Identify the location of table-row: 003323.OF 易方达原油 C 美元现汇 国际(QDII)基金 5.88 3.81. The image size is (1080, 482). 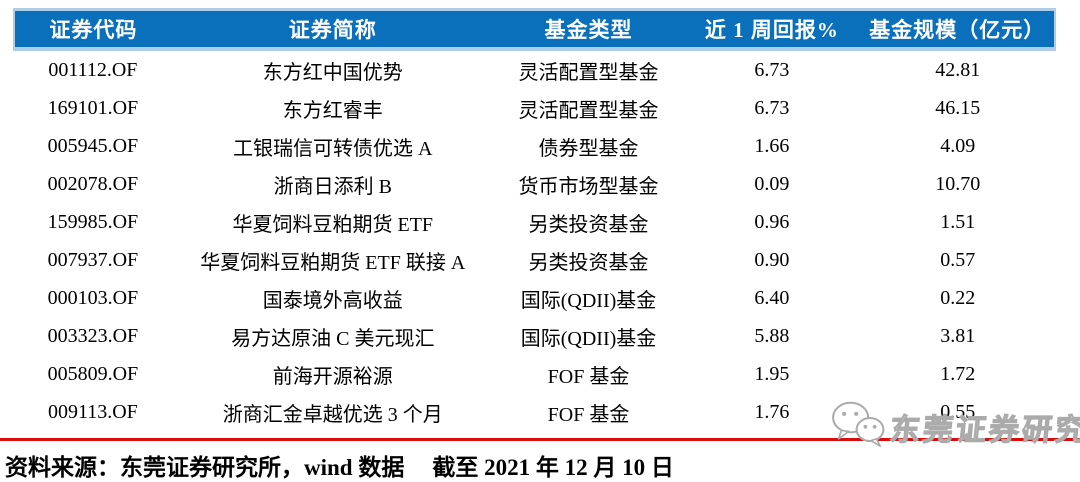
(534, 336).